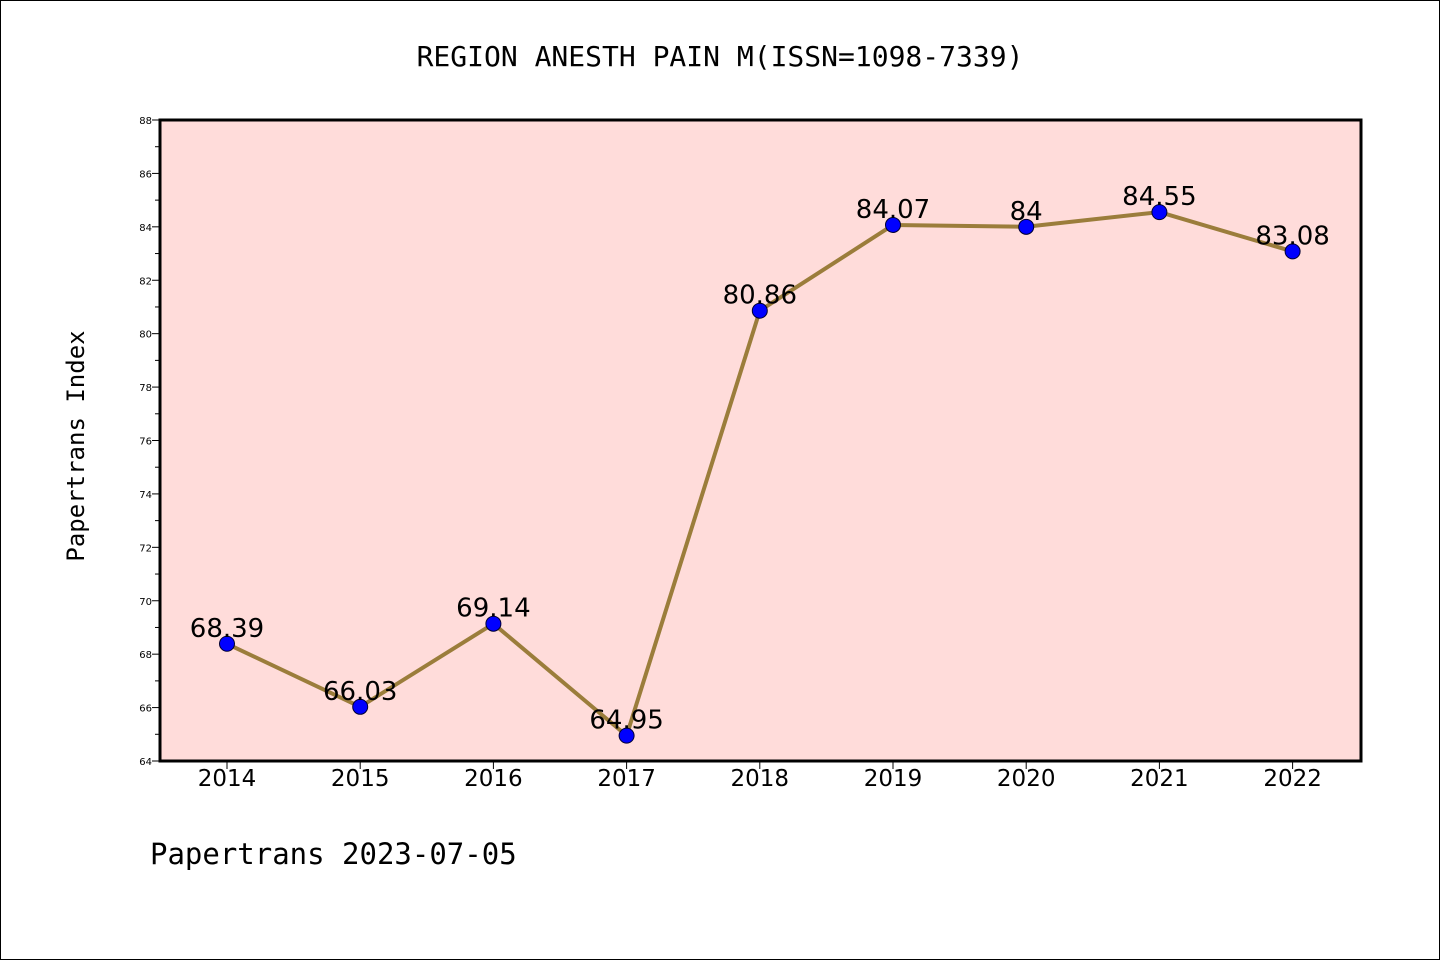 This screenshot has width=1440, height=960. I want to click on y-tick-label: 86, so click(145, 174).